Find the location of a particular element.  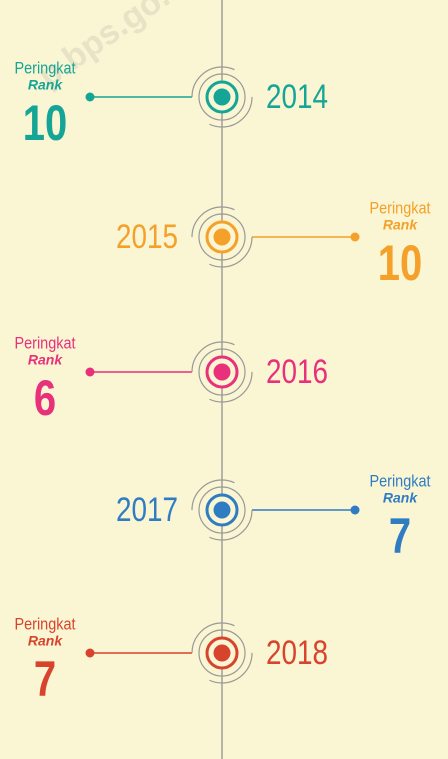

rank: 6 is located at coordinates (45, 398).